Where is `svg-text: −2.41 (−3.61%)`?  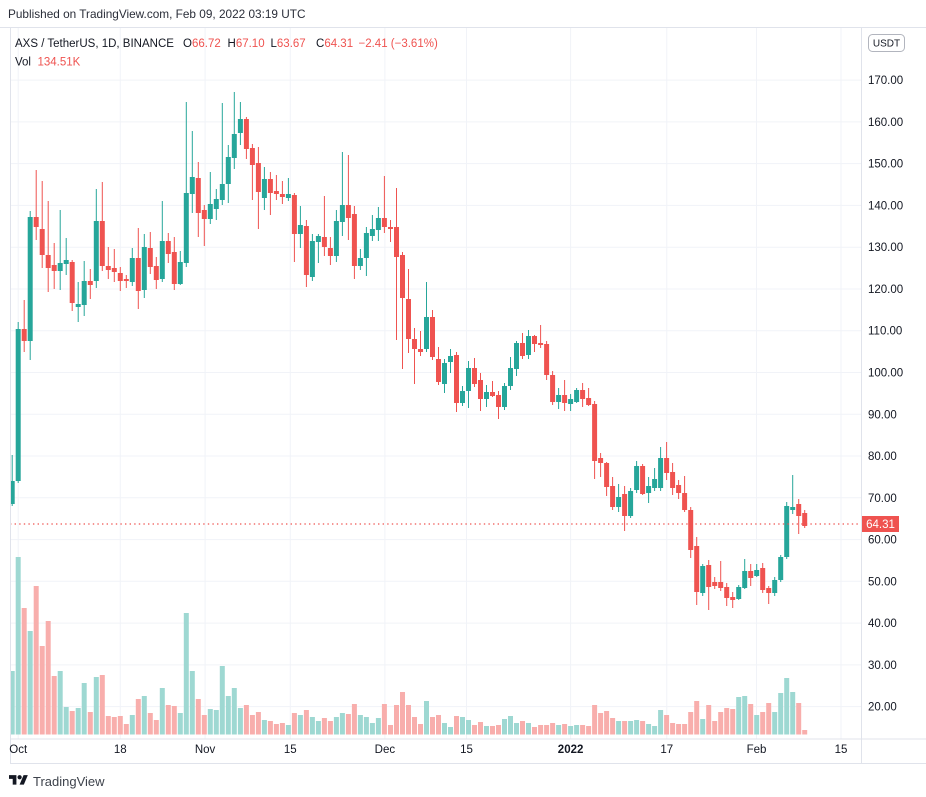 svg-text: −2.41 (−3.61%) is located at coordinates (398, 44).